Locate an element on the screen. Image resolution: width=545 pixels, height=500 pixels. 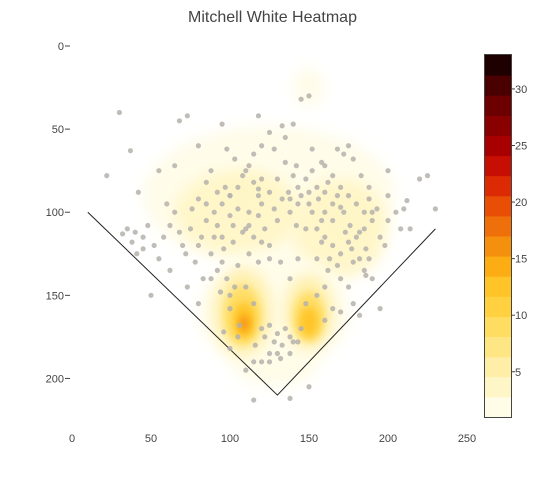
x-tick-label: 200 is located at coordinates (388, 439).